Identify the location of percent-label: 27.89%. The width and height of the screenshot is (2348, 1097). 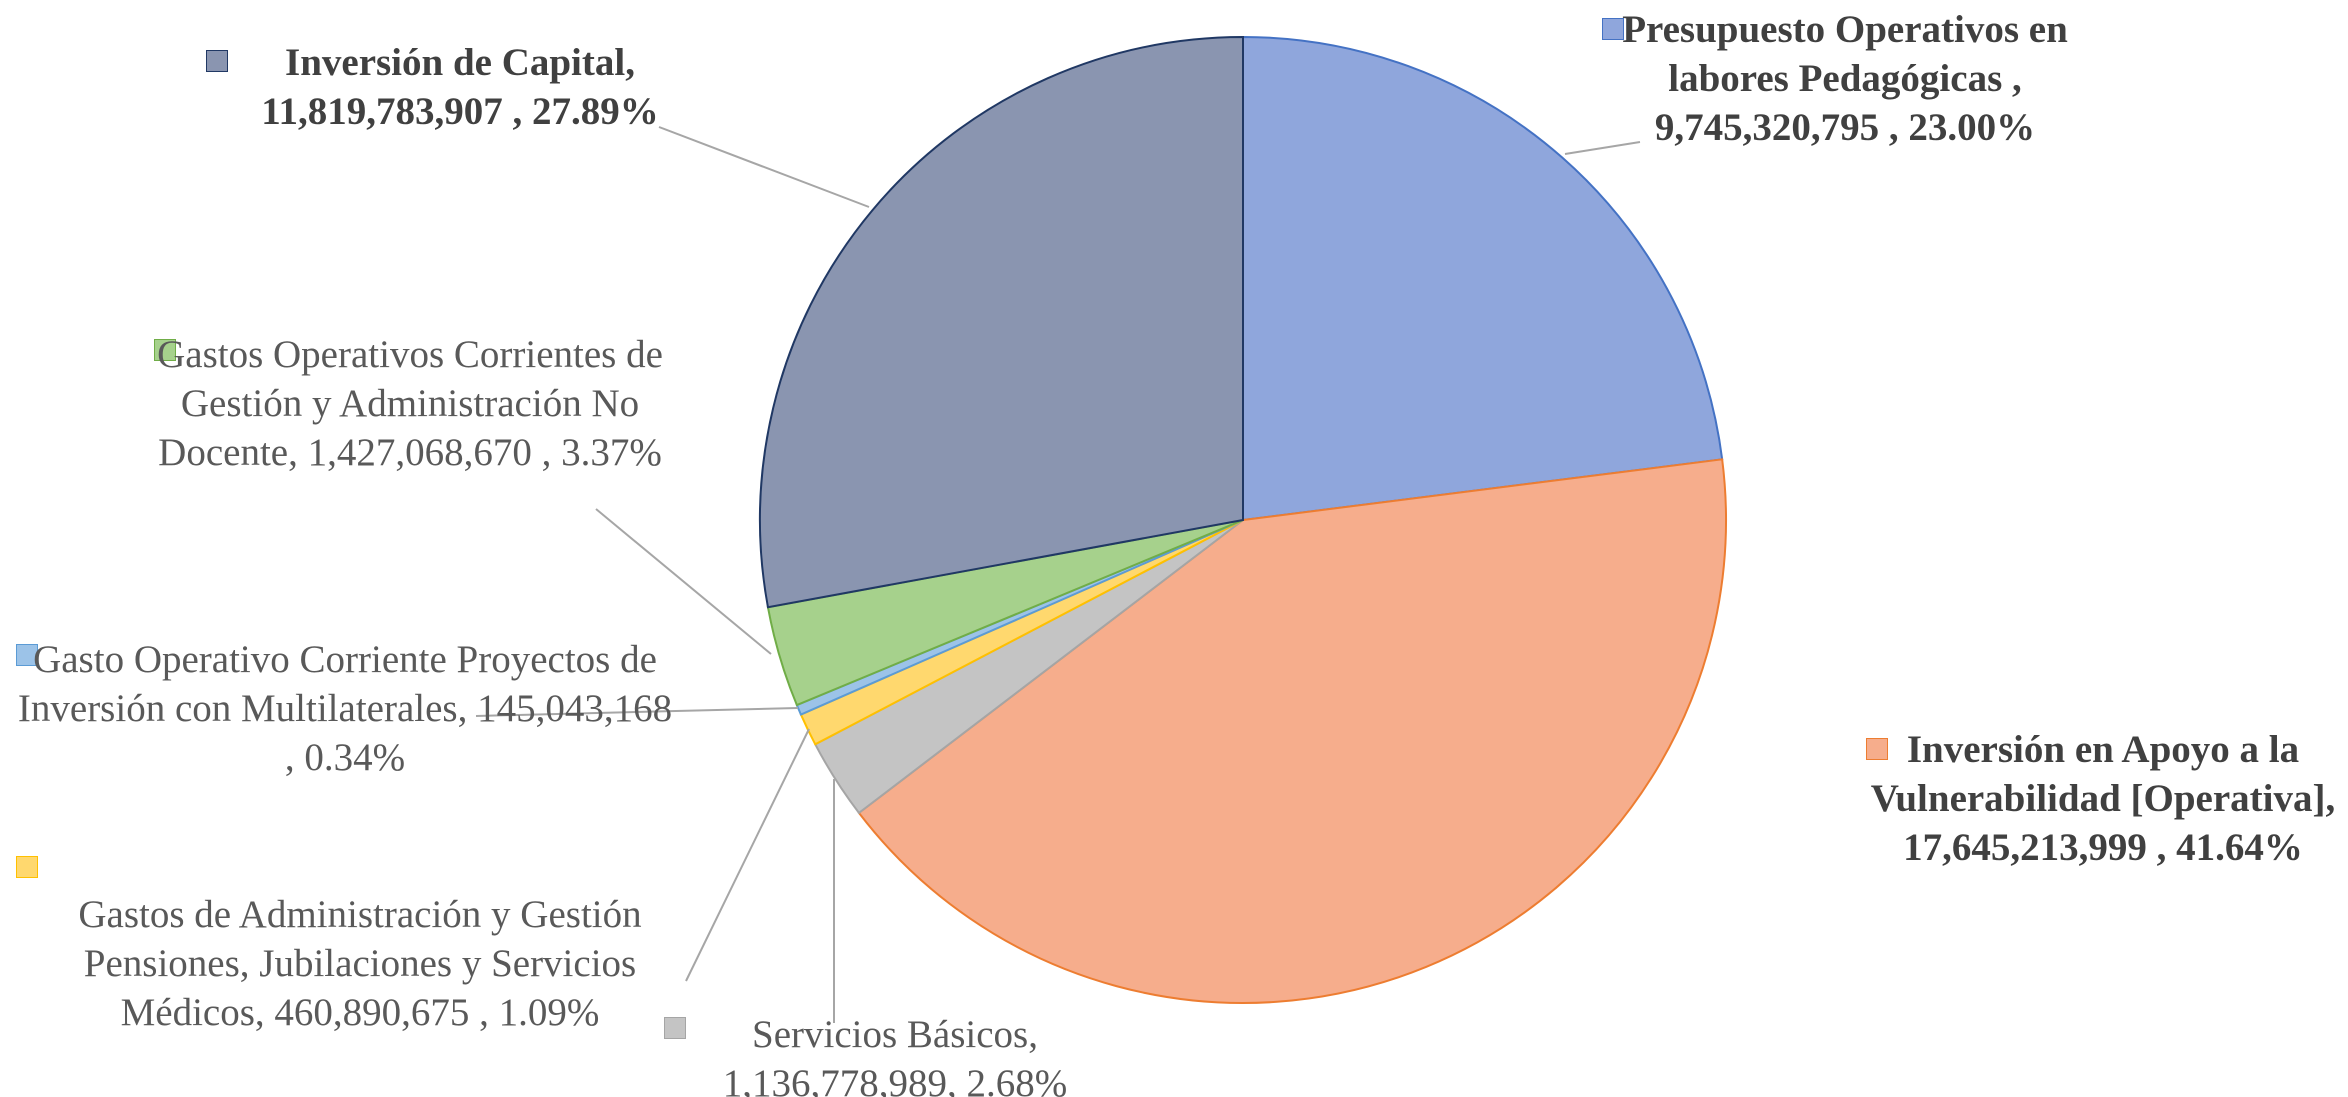
(595, 111).